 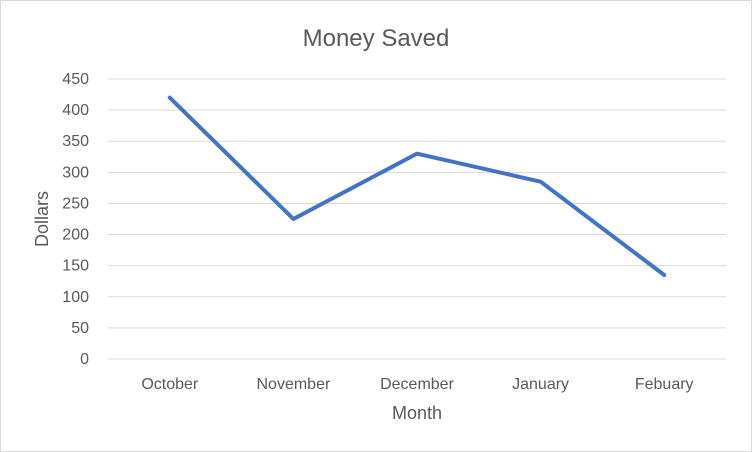 What do you see at coordinates (293, 384) in the screenshot?
I see `x-tick-label: November` at bounding box center [293, 384].